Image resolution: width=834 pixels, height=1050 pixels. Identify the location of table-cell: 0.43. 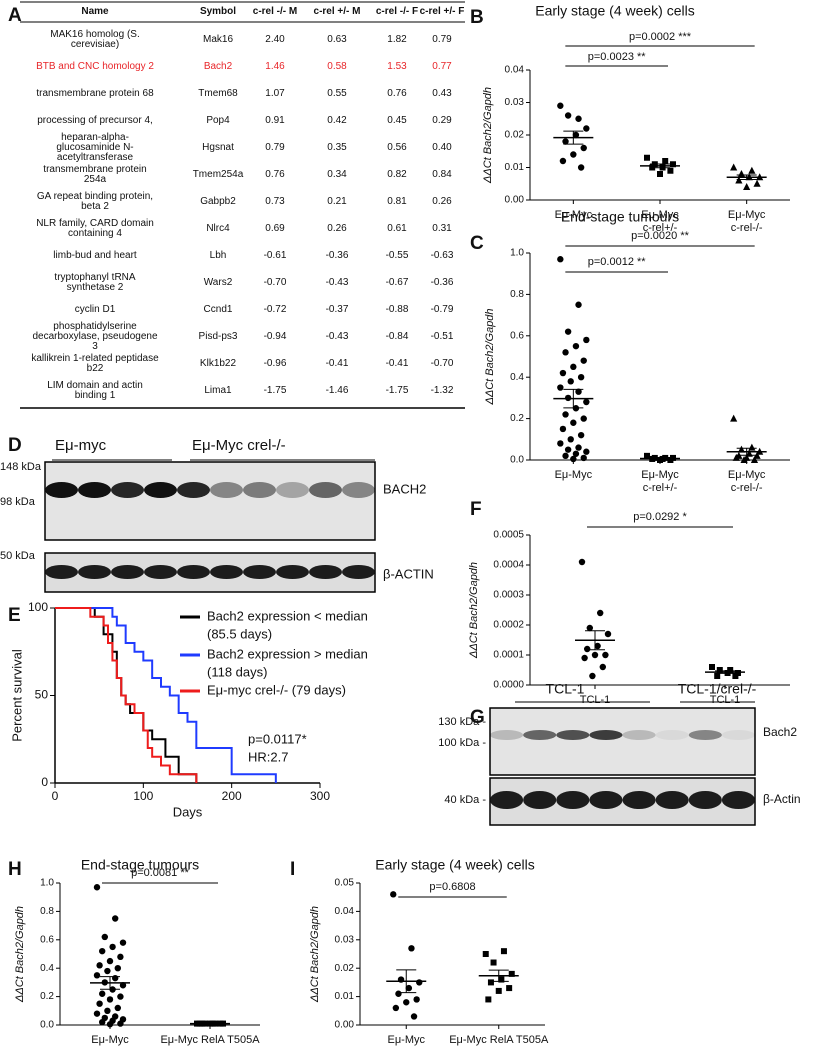
(442, 93).